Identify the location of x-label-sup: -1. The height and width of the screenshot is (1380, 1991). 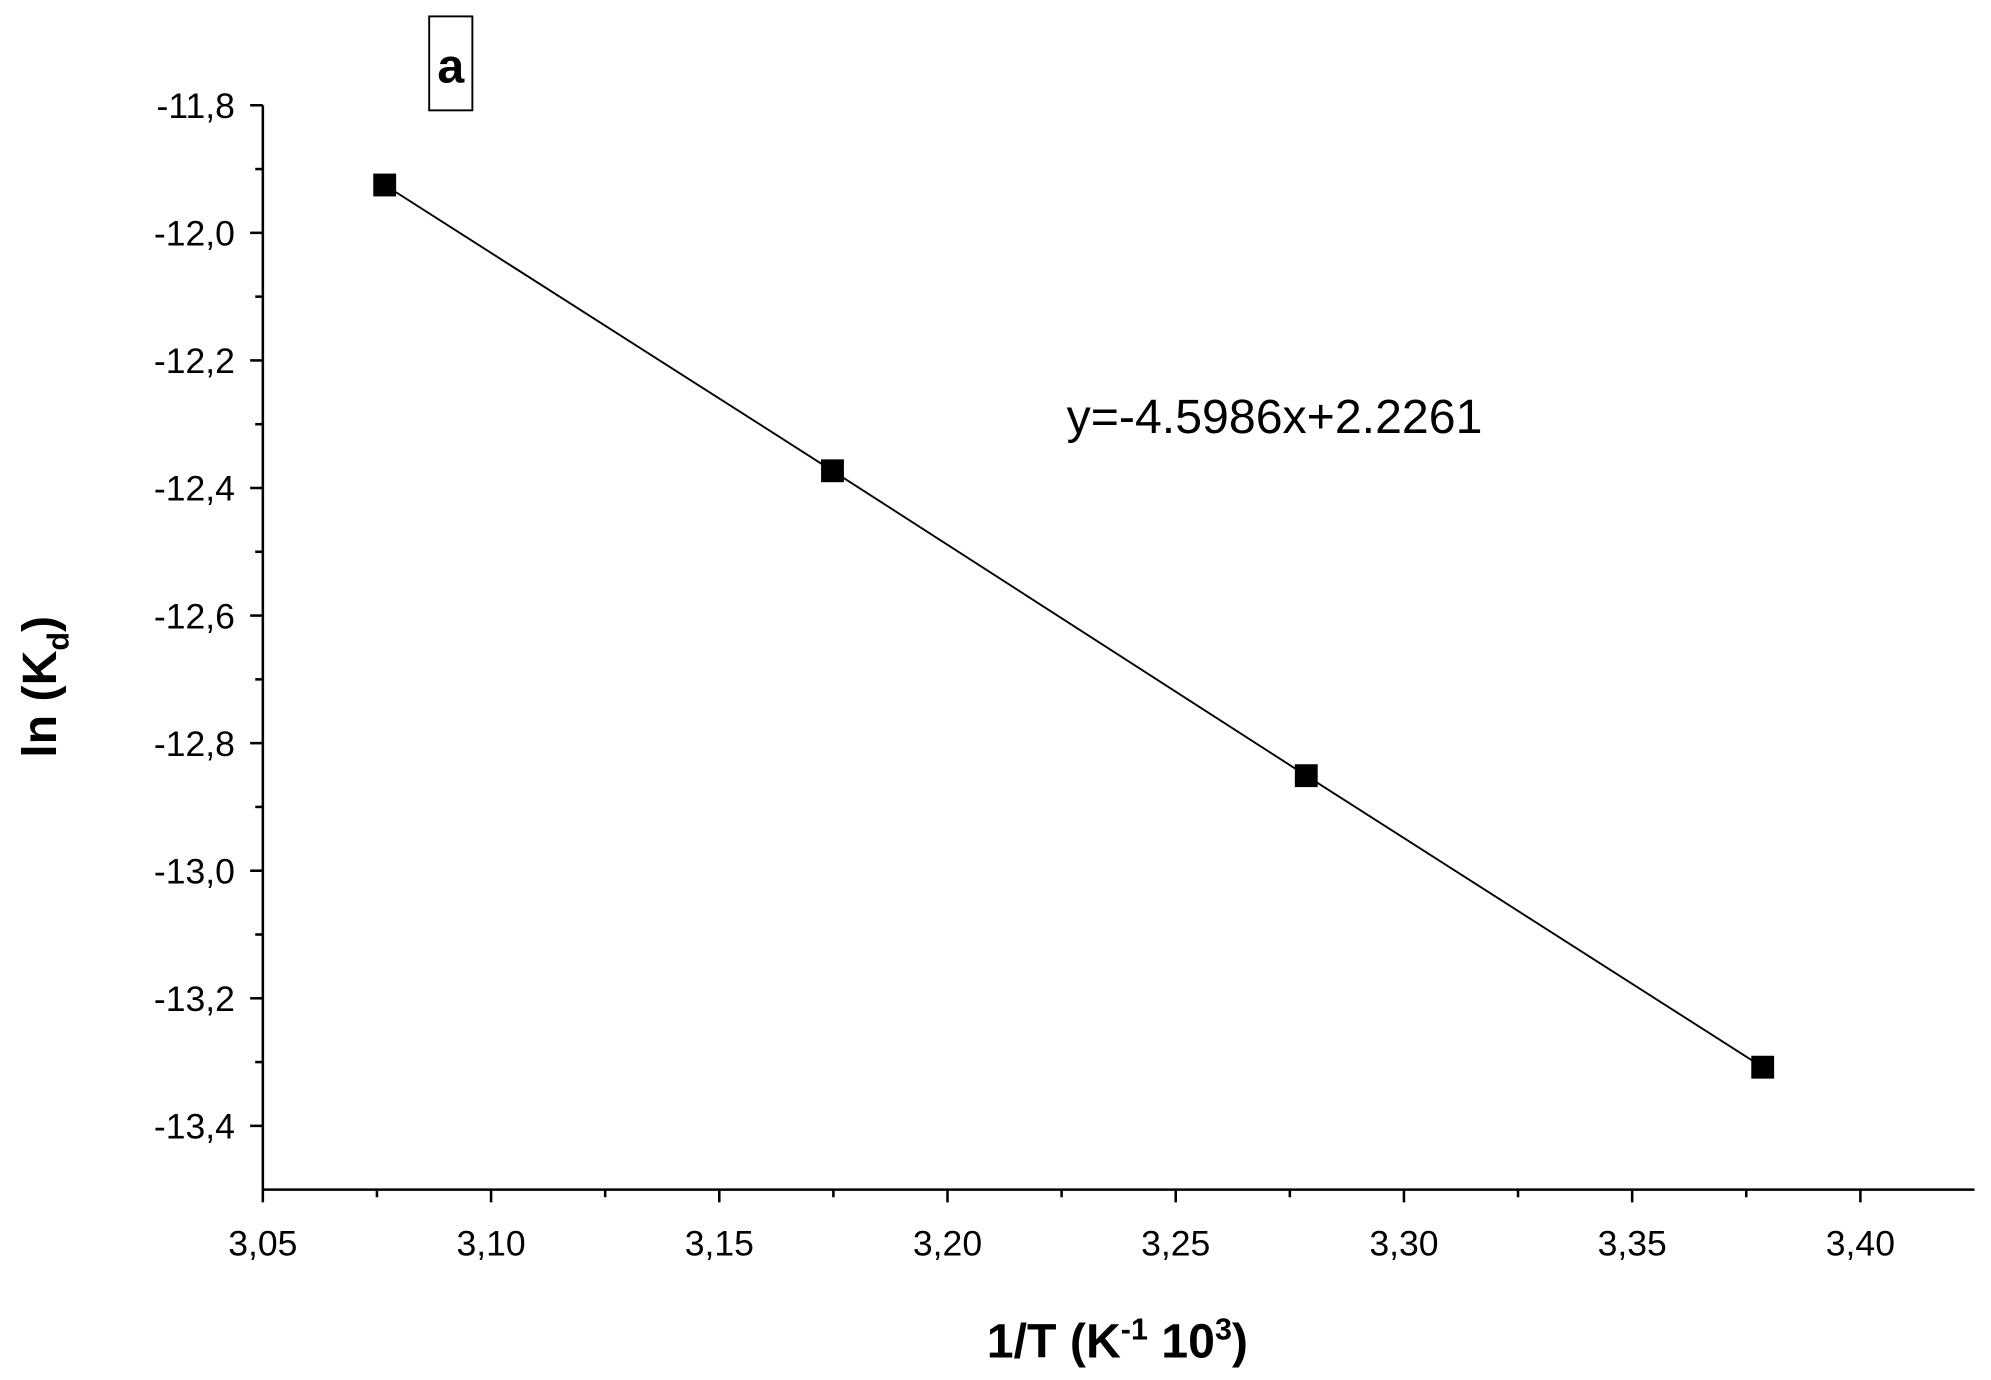
(1134, 1329).